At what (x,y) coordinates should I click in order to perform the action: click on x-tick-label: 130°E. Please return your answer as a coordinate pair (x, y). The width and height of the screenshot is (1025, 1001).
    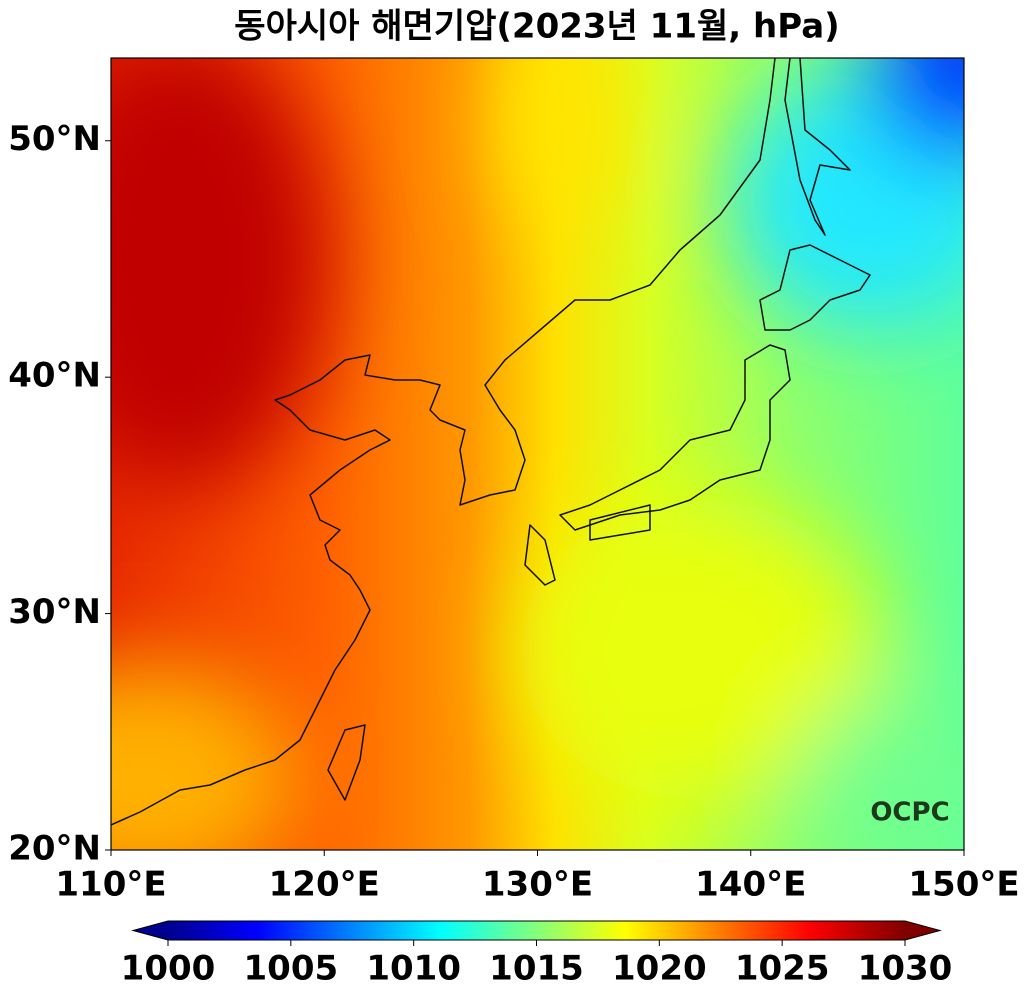
    Looking at the image, I should click on (537, 885).